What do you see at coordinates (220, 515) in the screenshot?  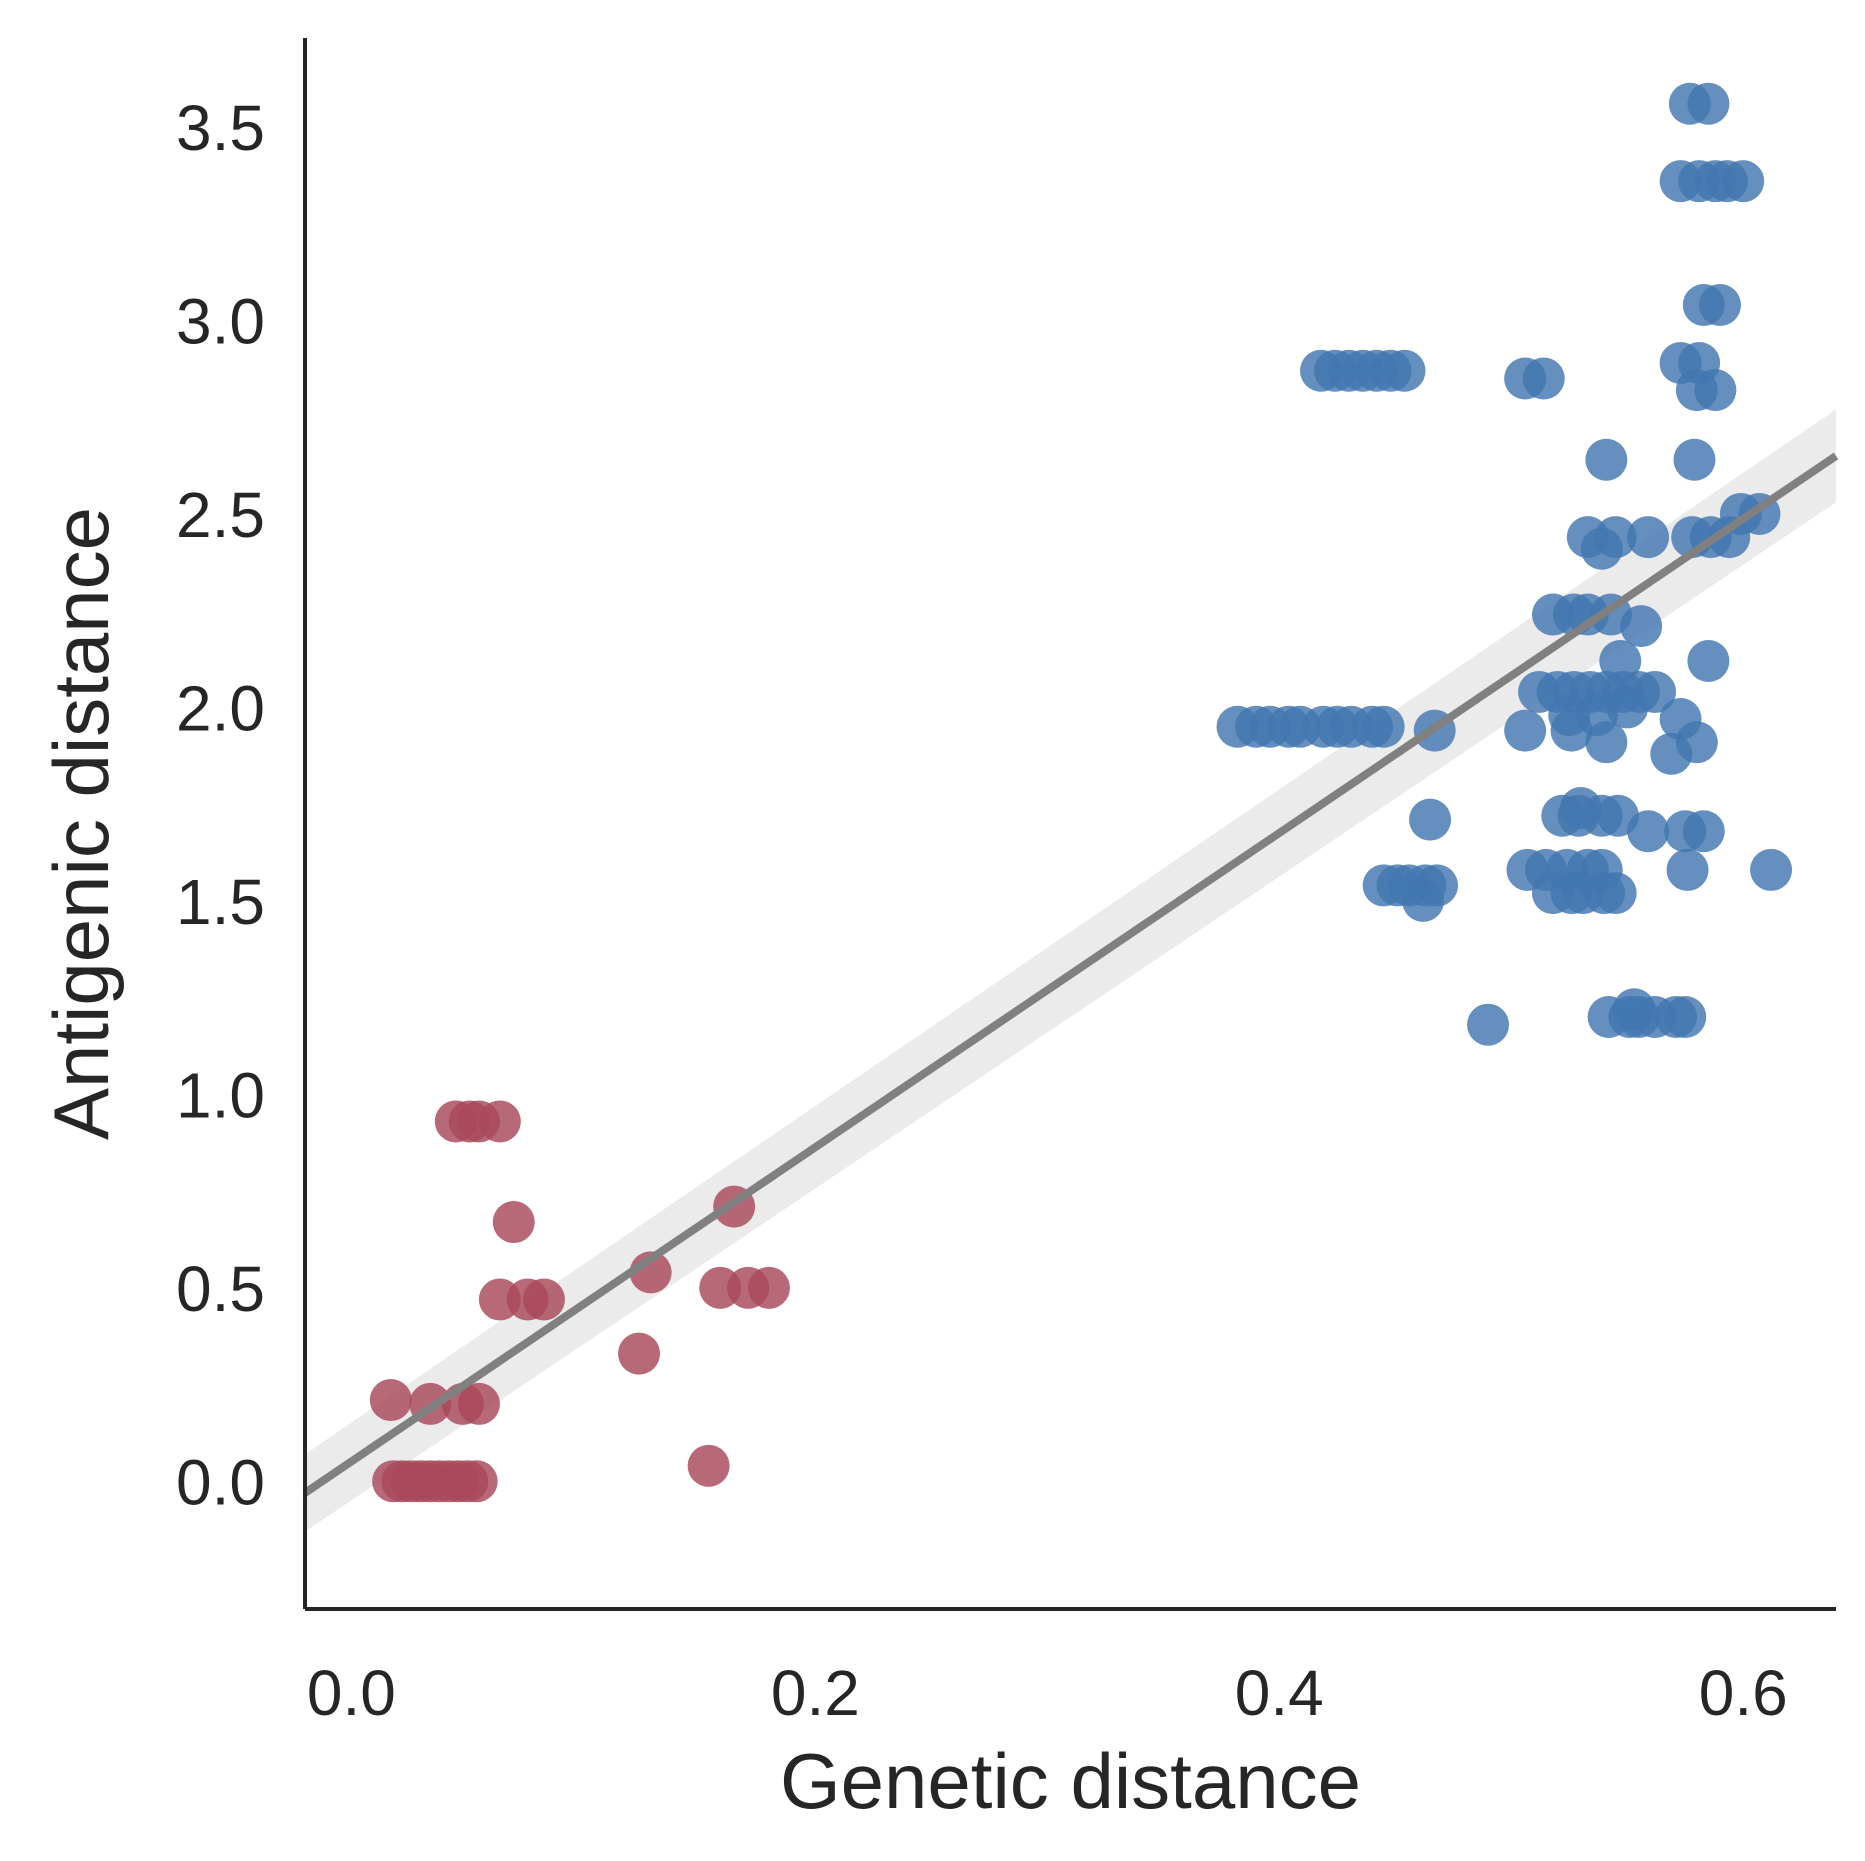 I see `y-tick-label: 2.5` at bounding box center [220, 515].